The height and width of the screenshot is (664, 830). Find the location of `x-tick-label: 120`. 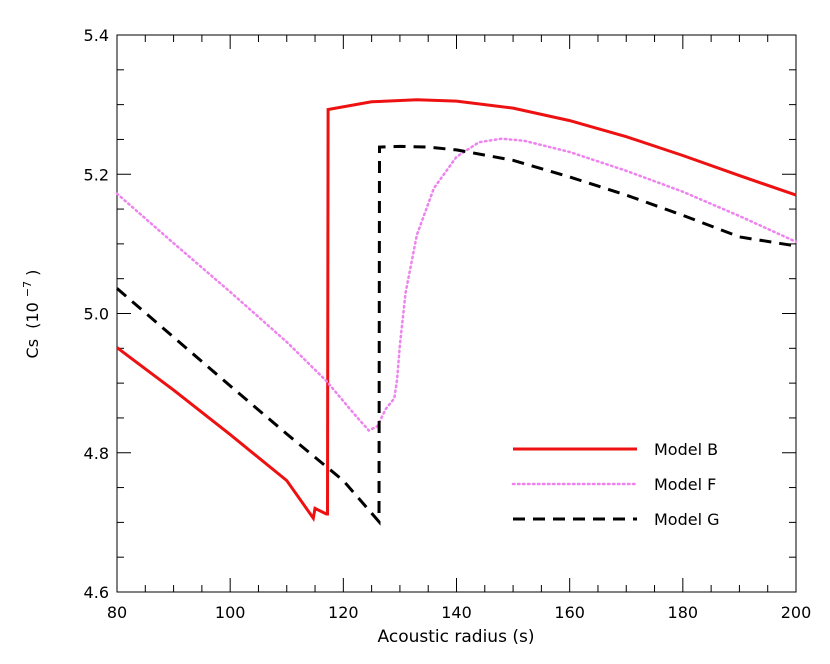

x-tick-label: 120 is located at coordinates (343, 612).